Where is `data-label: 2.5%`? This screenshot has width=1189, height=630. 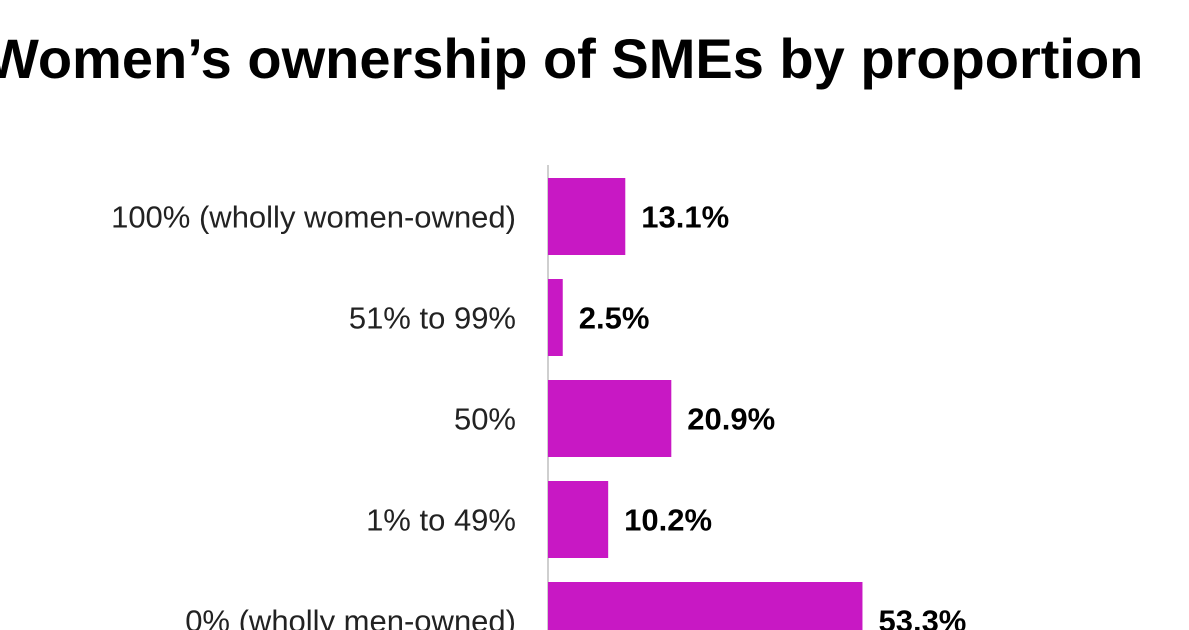
data-label: 2.5% is located at coordinates (614, 318).